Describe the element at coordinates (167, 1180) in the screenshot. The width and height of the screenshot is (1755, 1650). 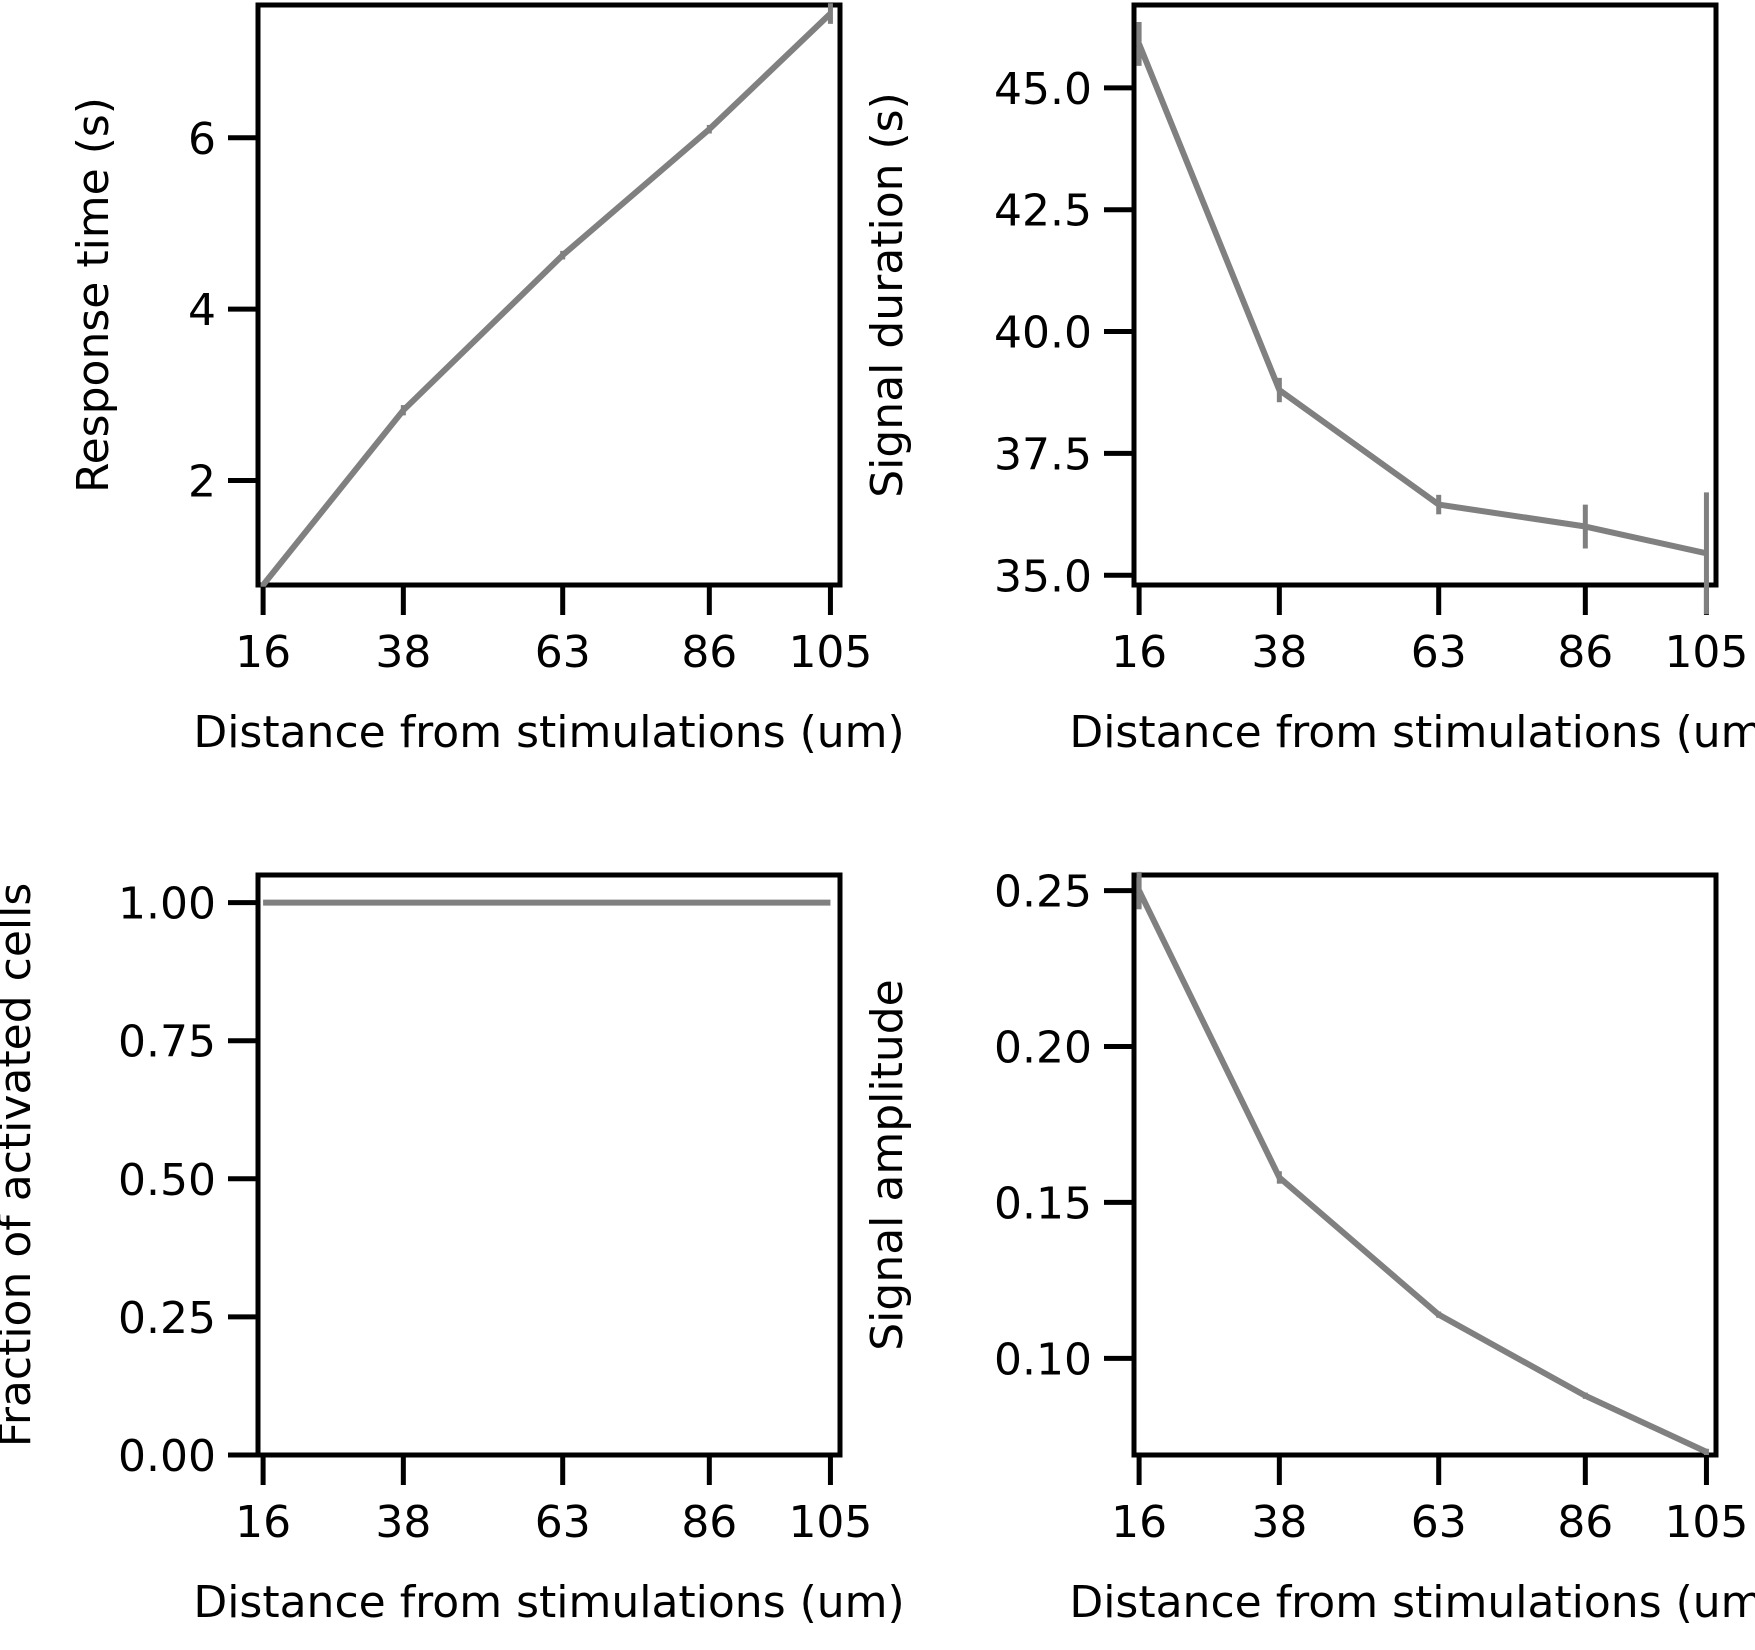
I see `y-tick-label: 0.50` at that location.